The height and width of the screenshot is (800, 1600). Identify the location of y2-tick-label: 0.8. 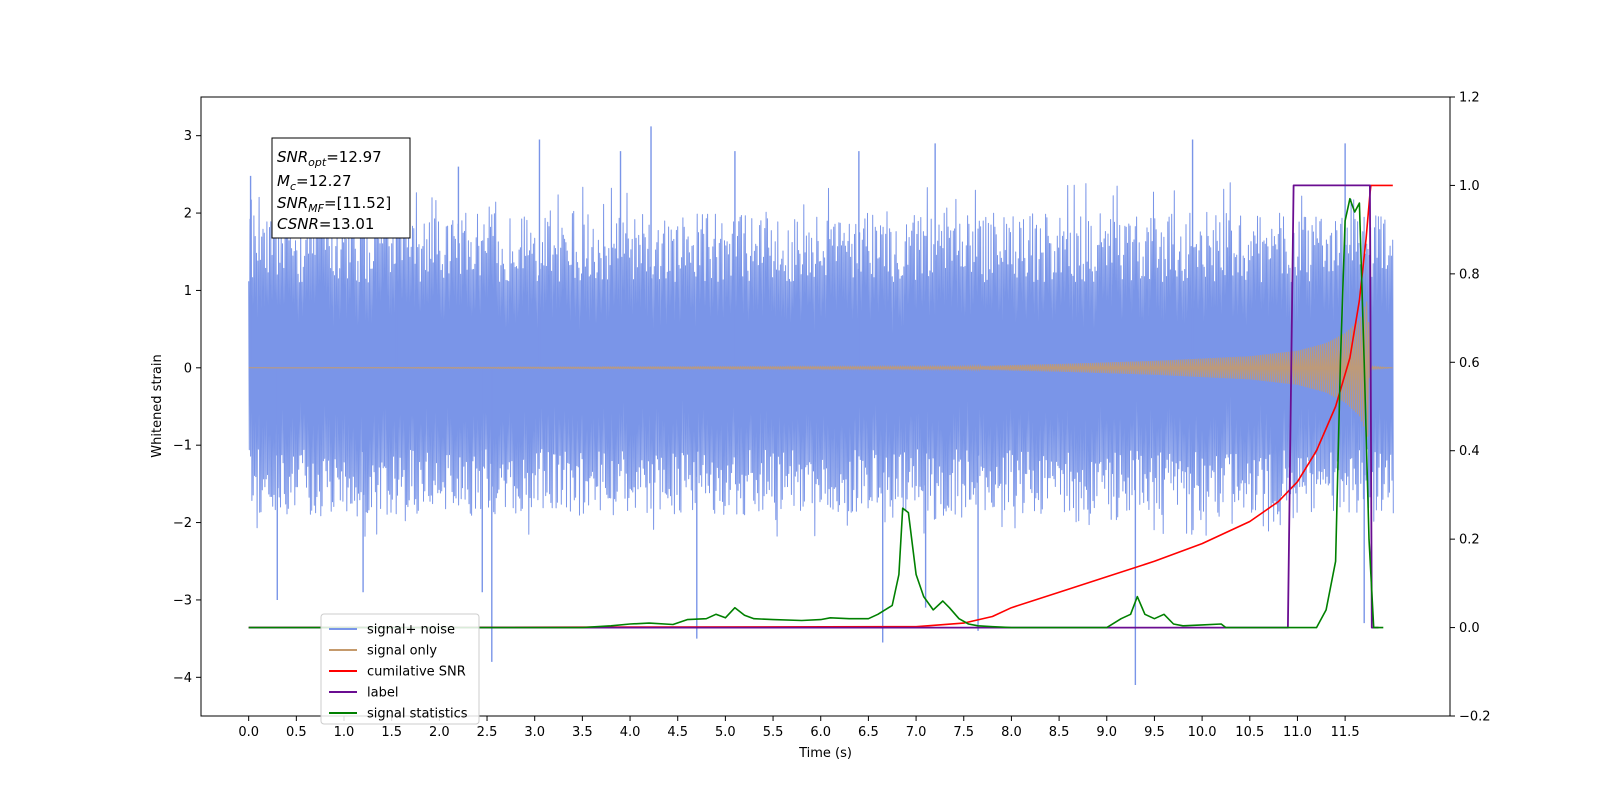
(1469, 274).